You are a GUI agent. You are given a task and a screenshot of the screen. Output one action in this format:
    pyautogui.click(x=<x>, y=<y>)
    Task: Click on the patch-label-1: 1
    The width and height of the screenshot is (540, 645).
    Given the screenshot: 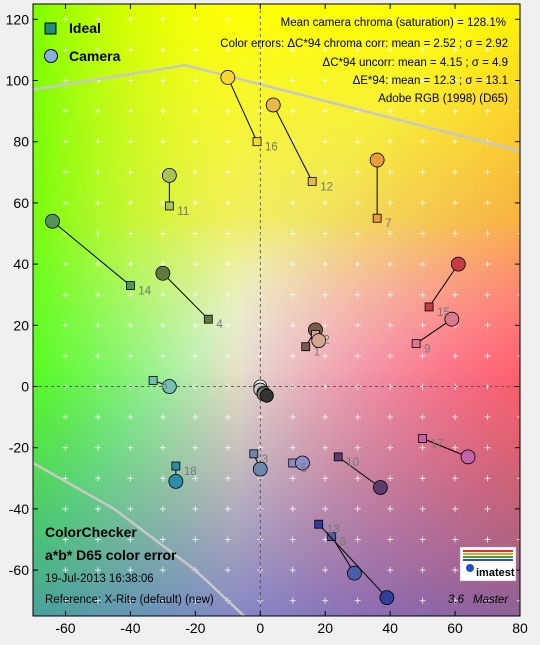 What is the action you would take?
    pyautogui.click(x=317, y=353)
    